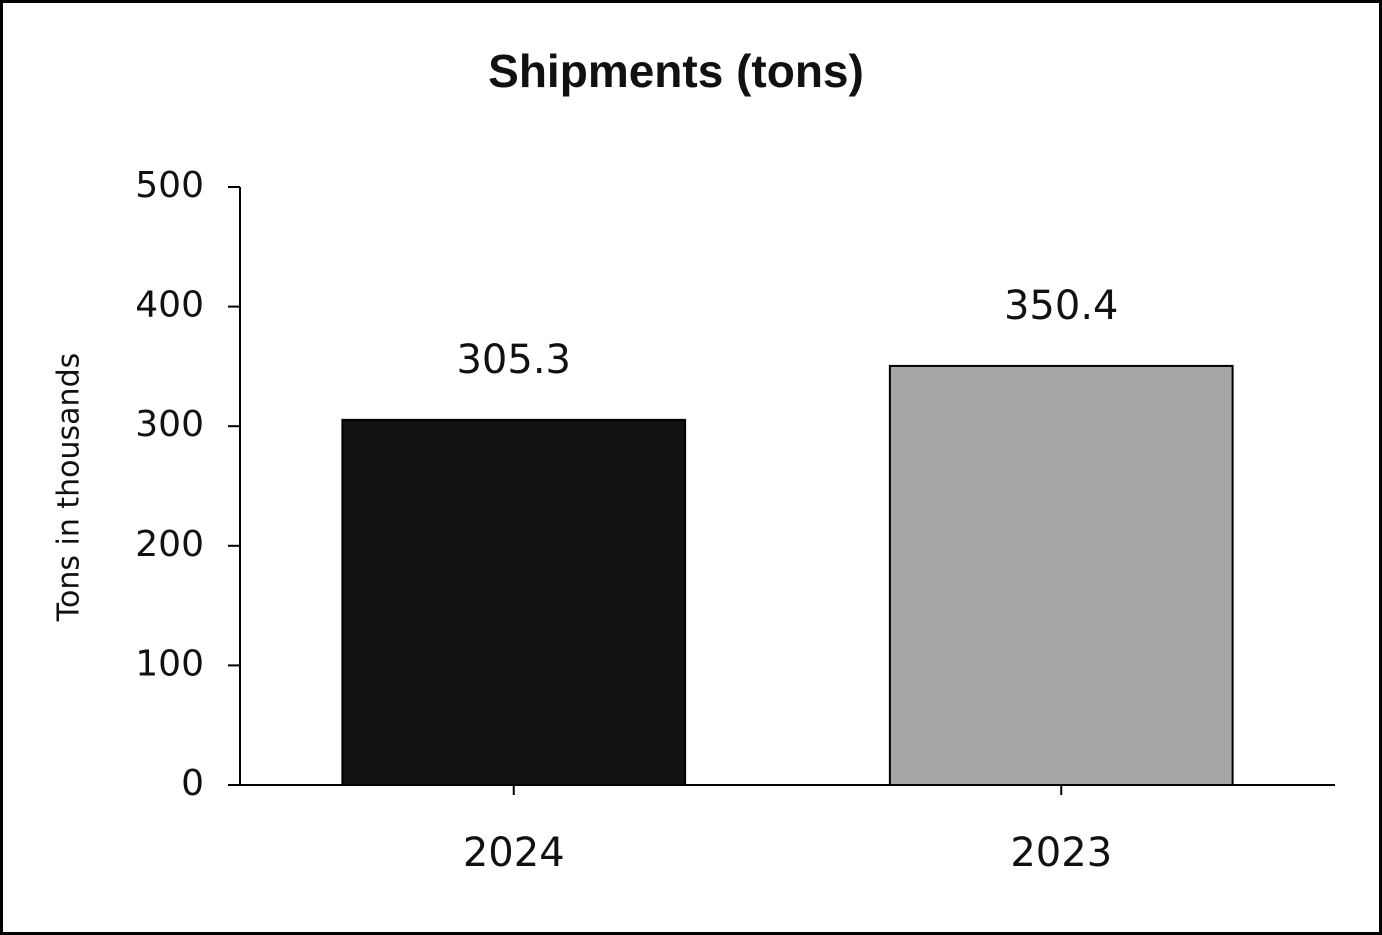 Image resolution: width=1382 pixels, height=935 pixels. I want to click on y-tick-label: 500, so click(169, 185).